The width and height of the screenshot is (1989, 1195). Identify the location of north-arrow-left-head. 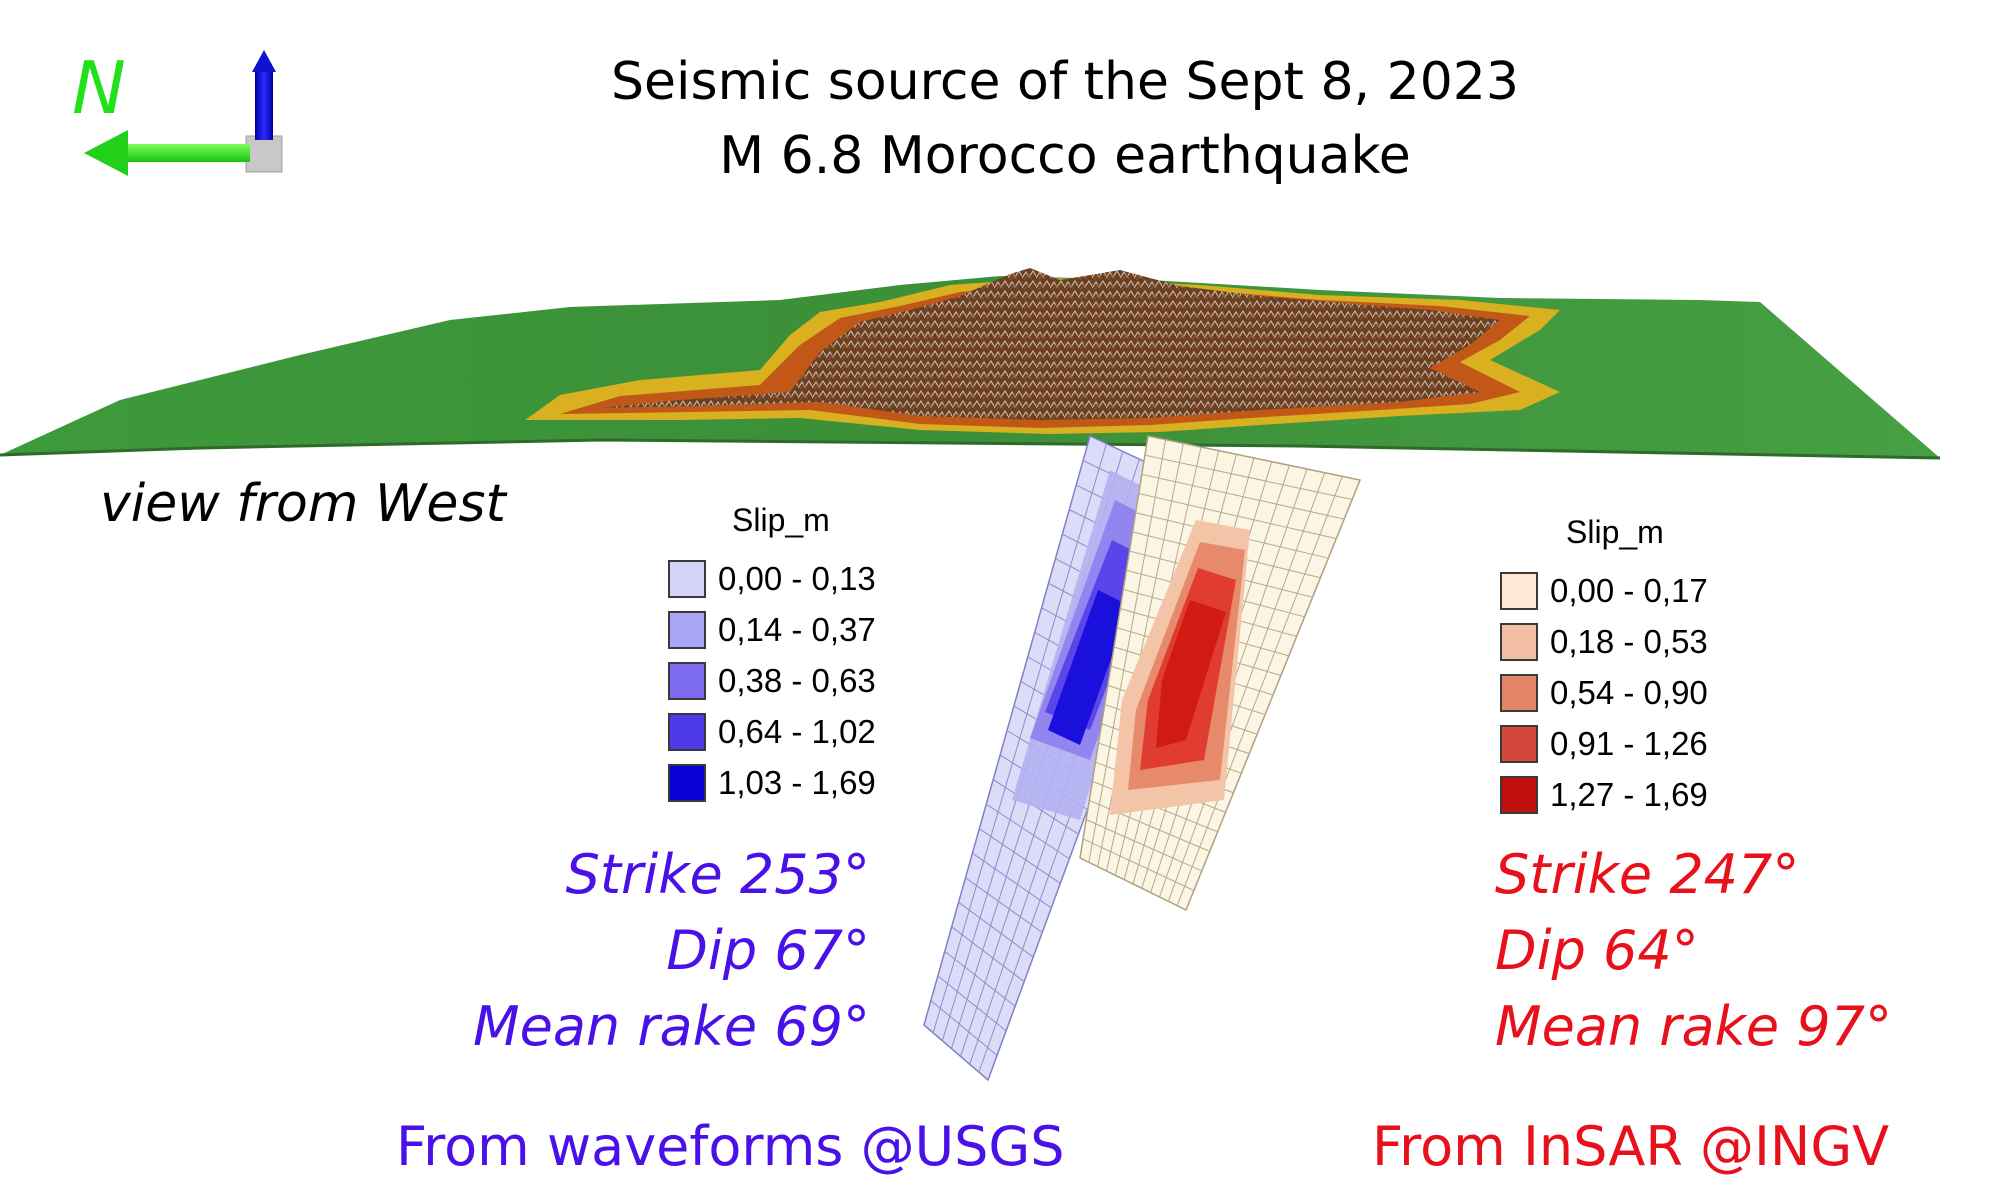
(106, 153).